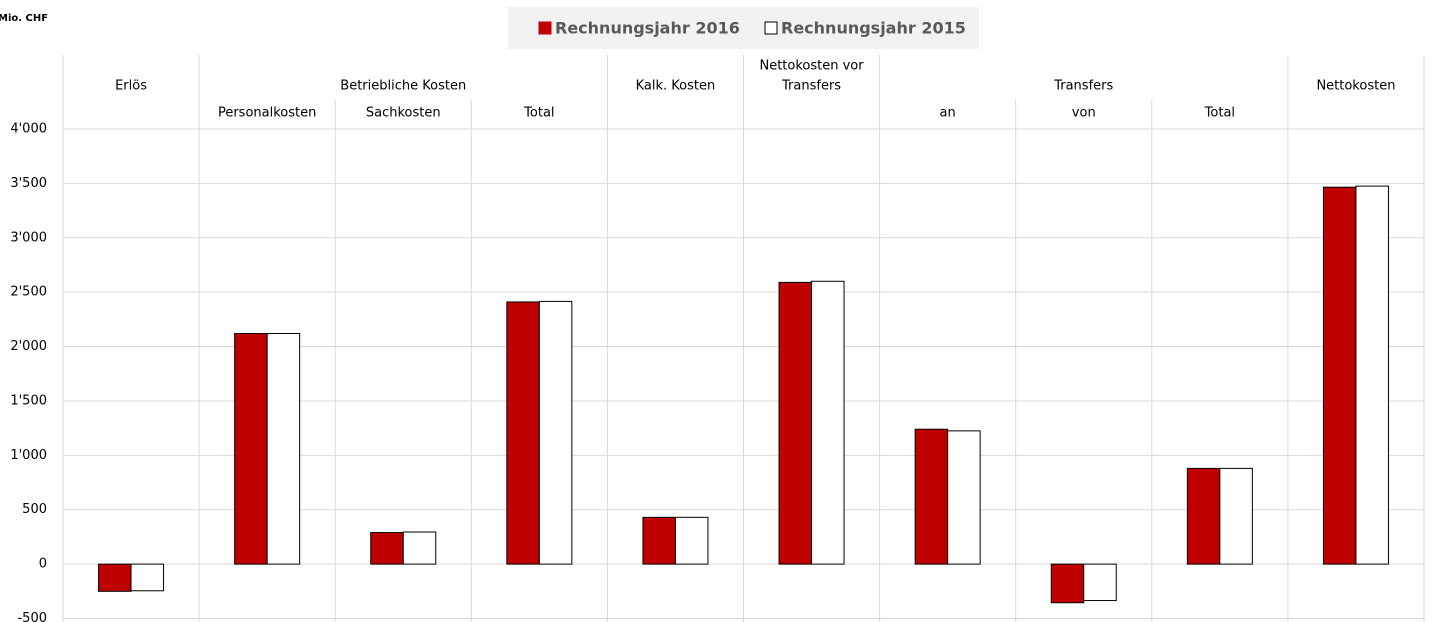 The image size is (1435, 622). I want to click on x-tick-label: an, so click(948, 113).